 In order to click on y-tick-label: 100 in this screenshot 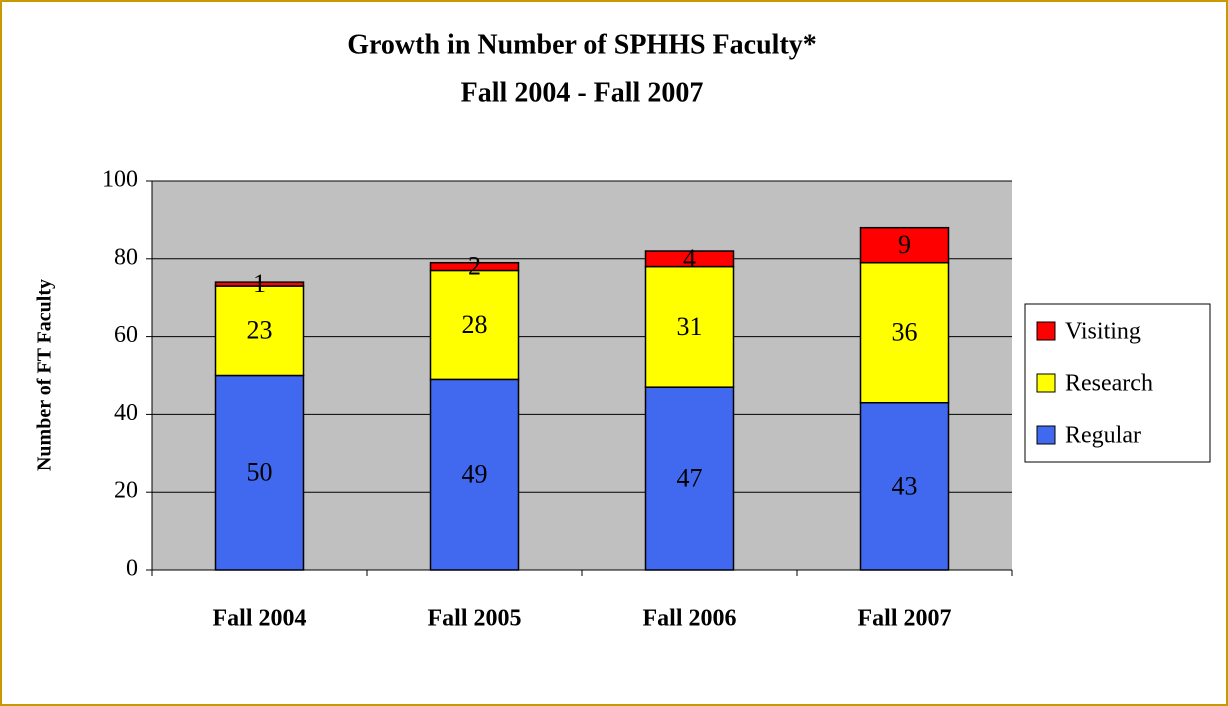, I will do `click(120, 180)`.